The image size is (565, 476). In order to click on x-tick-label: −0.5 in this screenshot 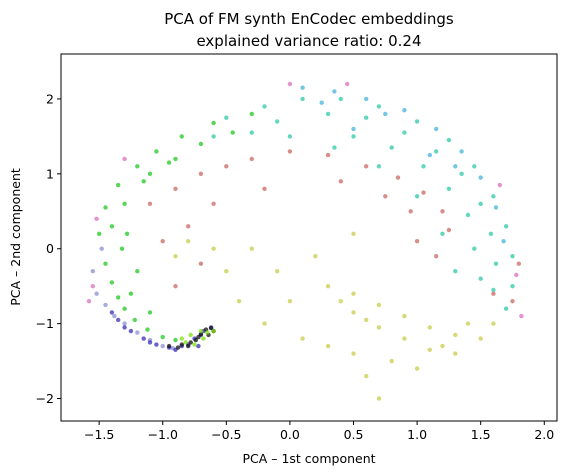, I will do `click(226, 434)`.